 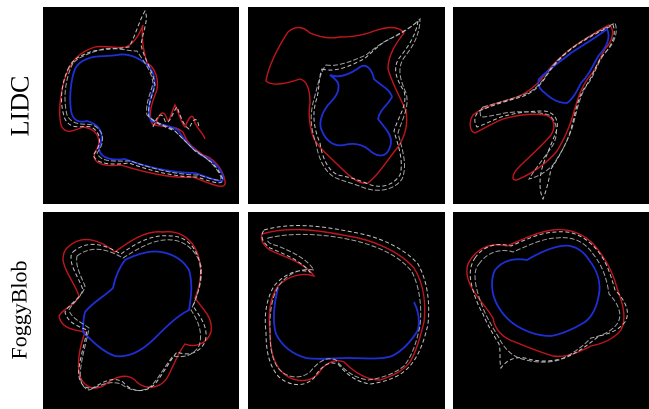 I want to click on row-label-lidc: LIDC, so click(x=20, y=106).